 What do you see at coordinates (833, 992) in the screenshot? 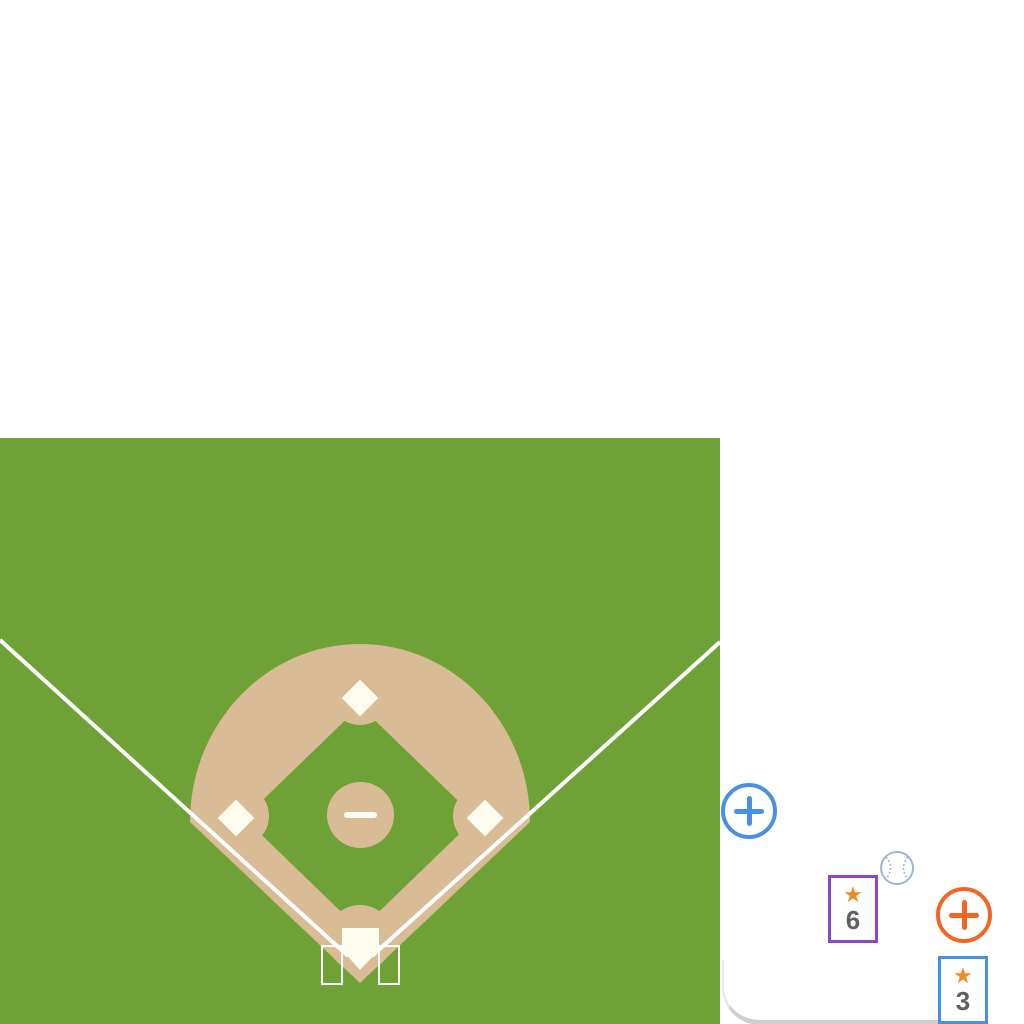
I see `panel-bottom-edge` at bounding box center [833, 992].